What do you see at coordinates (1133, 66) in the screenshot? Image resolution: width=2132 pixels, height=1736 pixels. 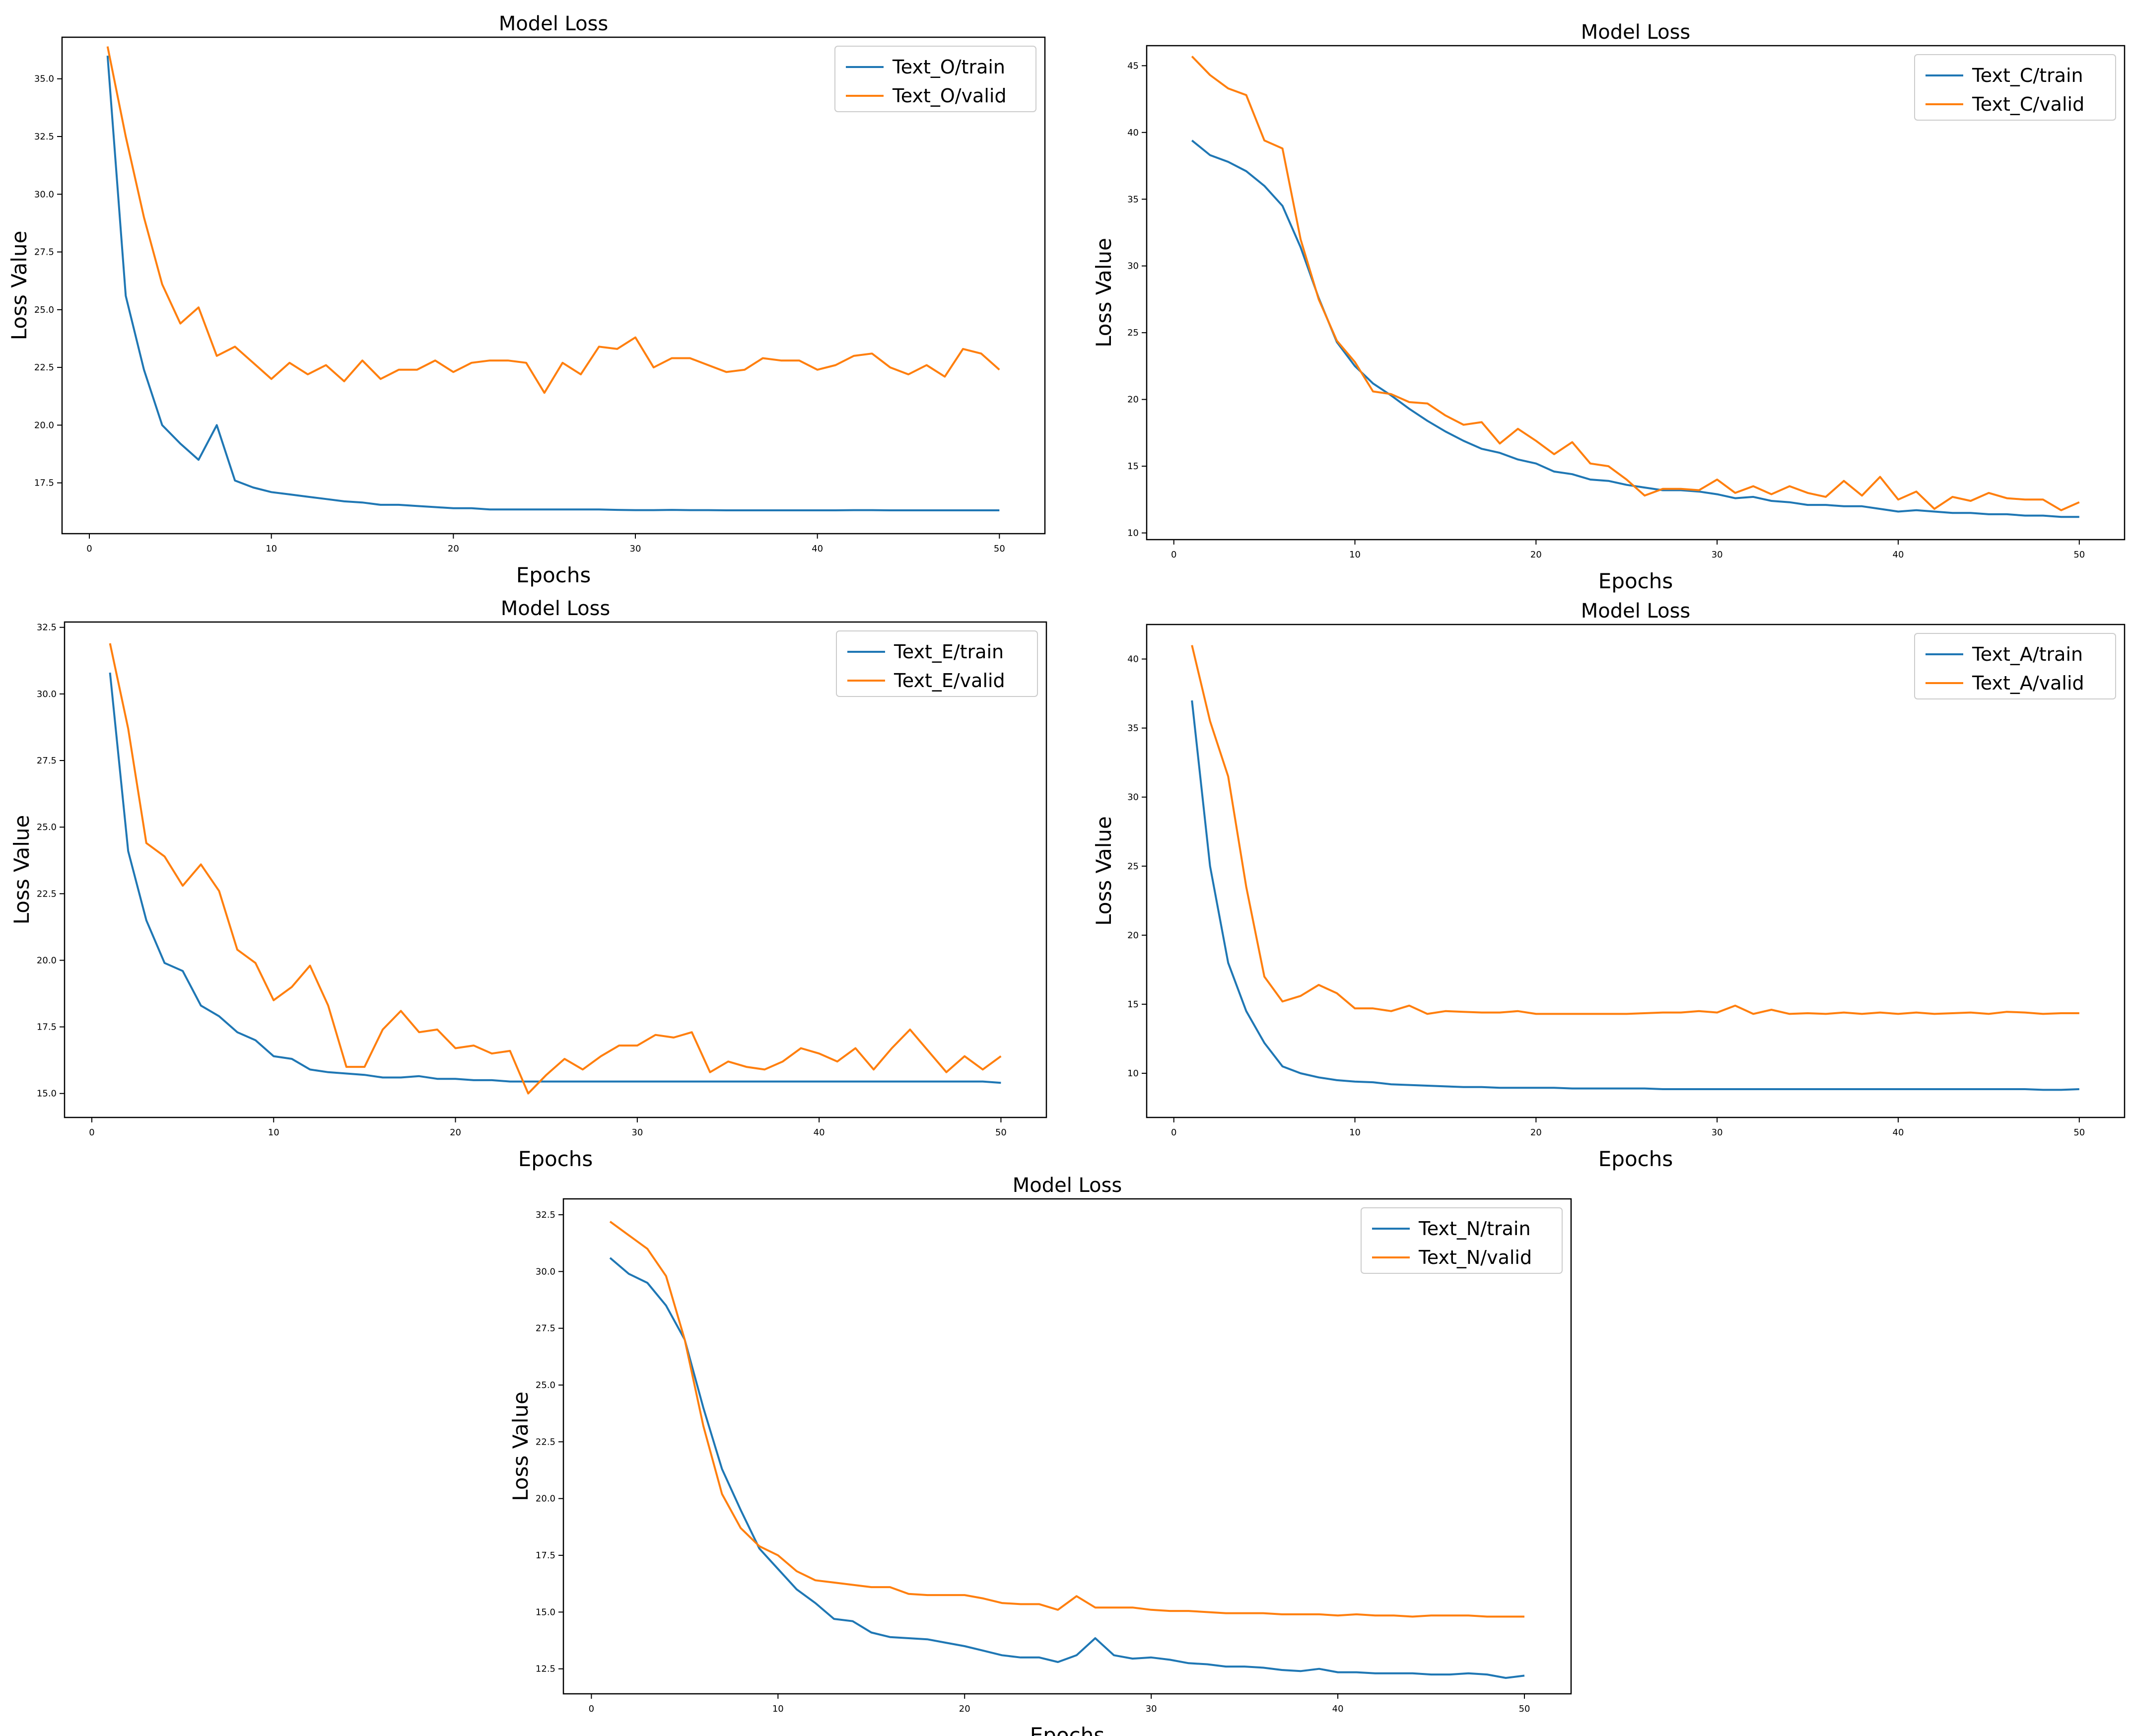 I see `y-tick-label: 45` at bounding box center [1133, 66].